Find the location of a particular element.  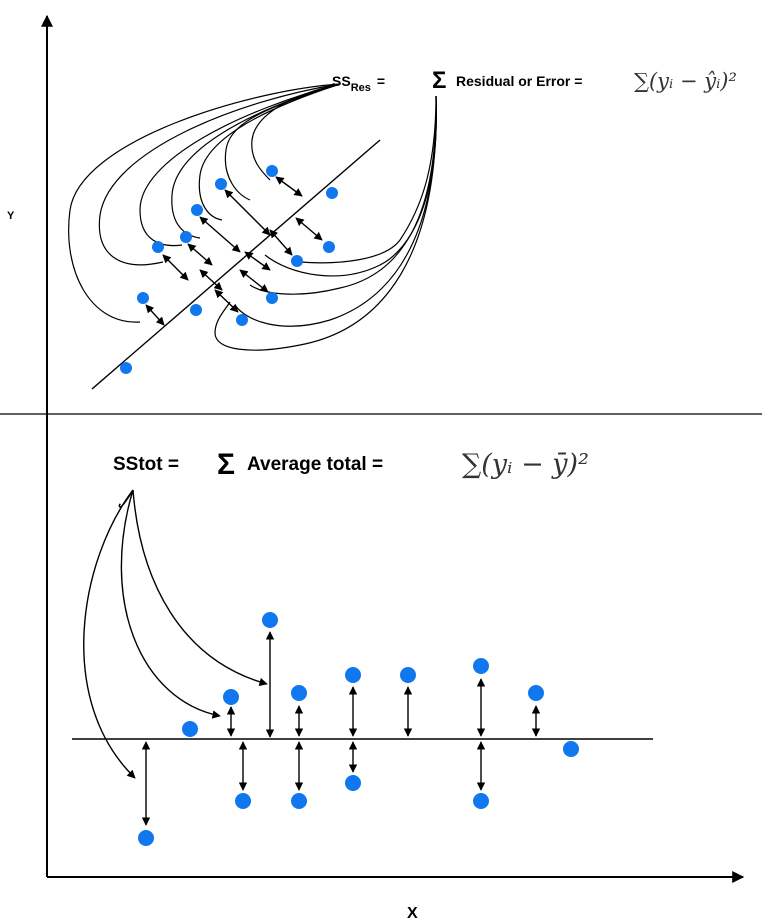

deviation-arrows is located at coordinates (341, 728).